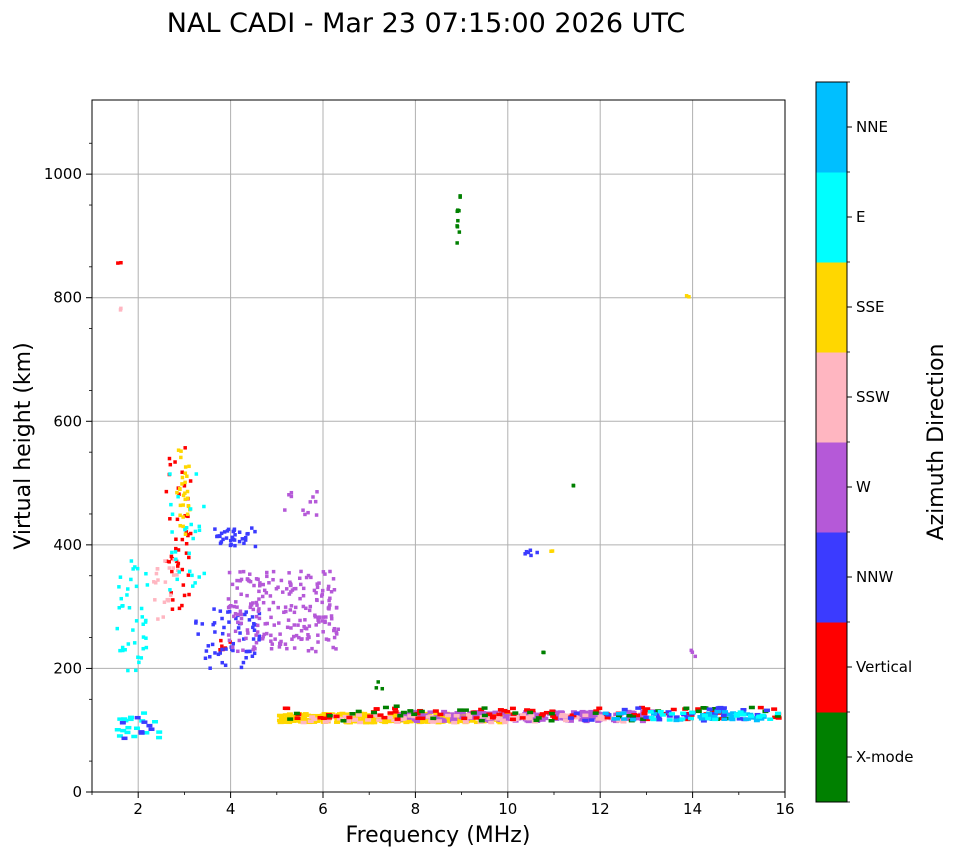 The width and height of the screenshot is (958, 857). What do you see at coordinates (831, 442) in the screenshot?
I see `colorbar-frame` at bounding box center [831, 442].